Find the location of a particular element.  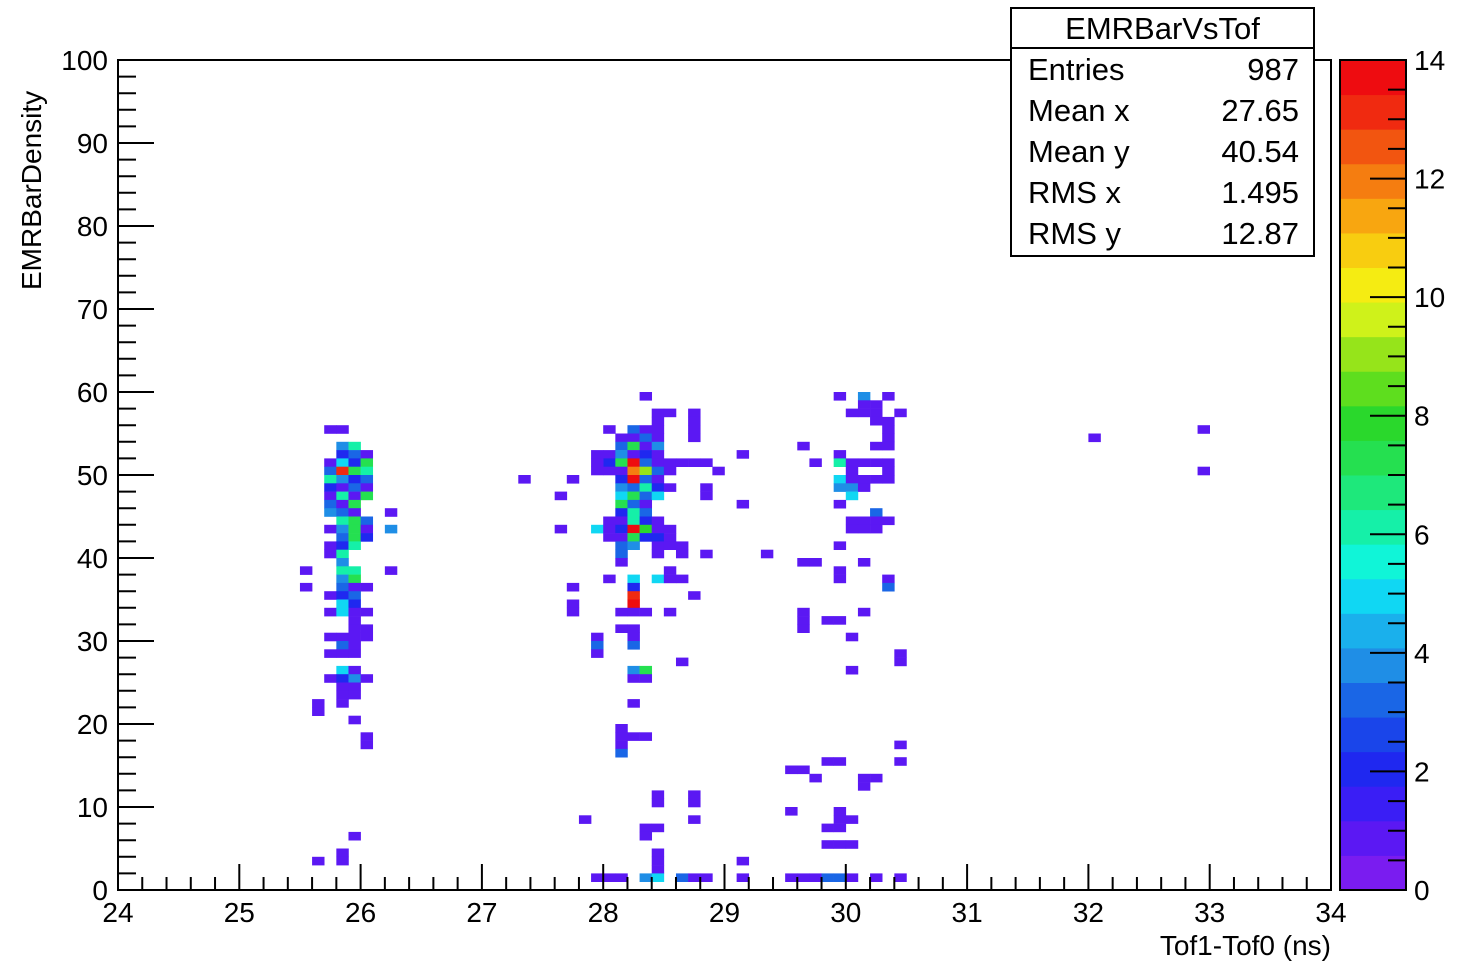

x-axis-label: Tof1-Tof0 (ns) is located at coordinates (1245, 945).